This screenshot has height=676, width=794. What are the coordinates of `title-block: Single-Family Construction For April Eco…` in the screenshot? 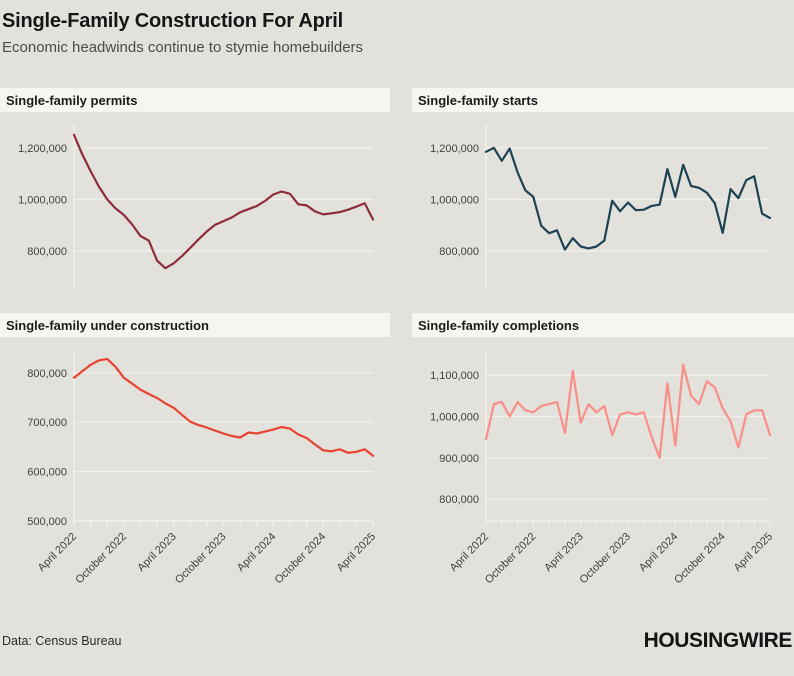 It's located at (182, 33).